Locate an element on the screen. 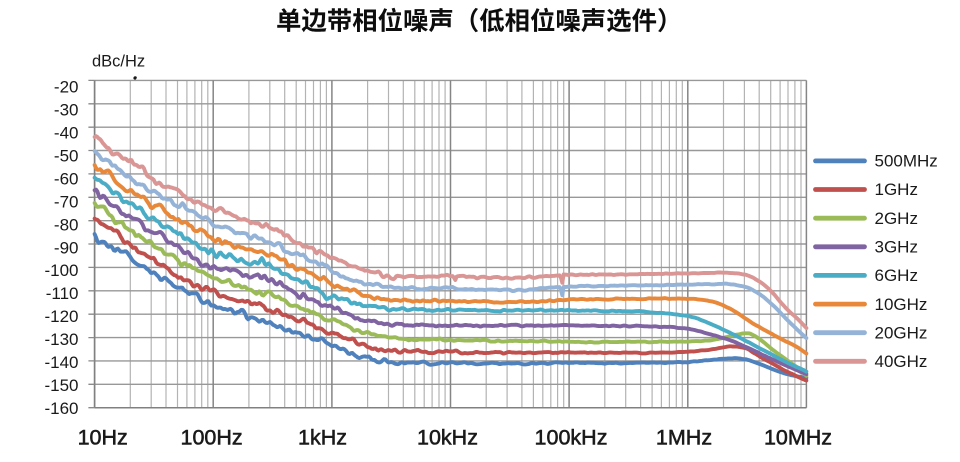 This screenshot has height=462, width=960. svg-text: -50 is located at coordinates (66, 156).